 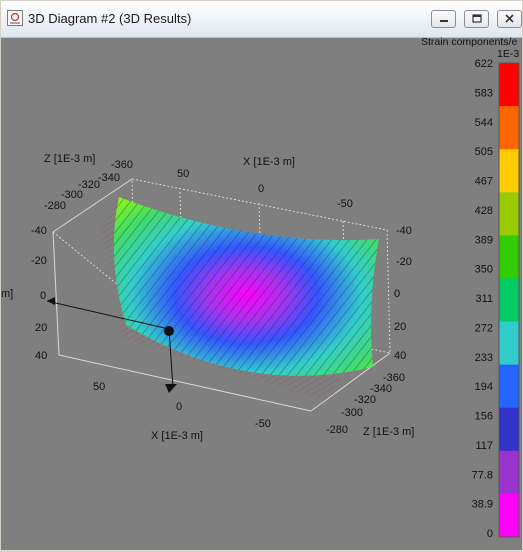 What do you see at coordinates (484, 358) in the screenshot?
I see `legend-tick-label: 233` at bounding box center [484, 358].